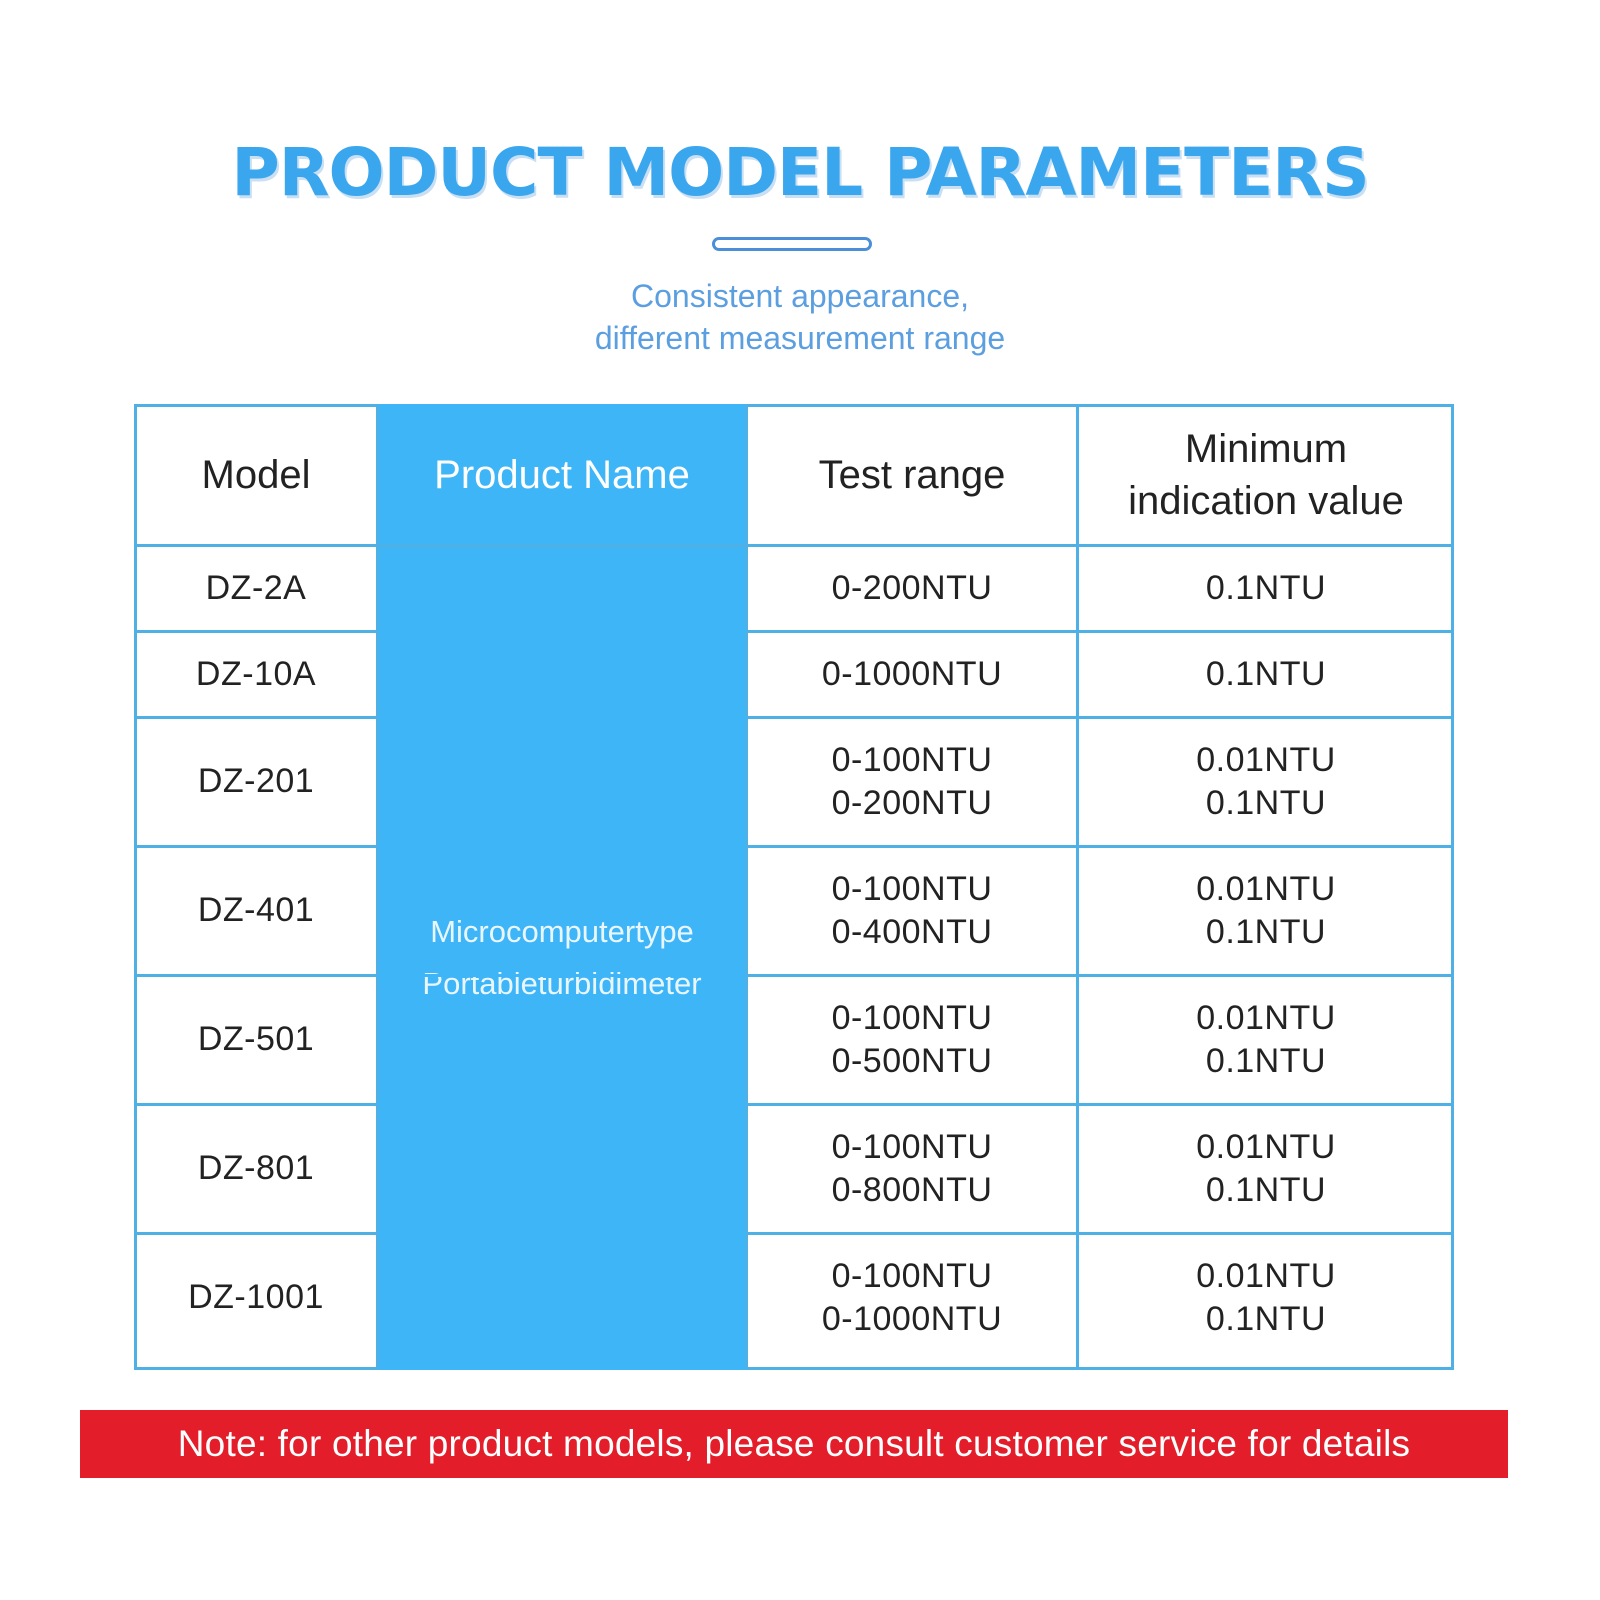 Image resolution: width=1600 pixels, height=1600 pixels. I want to click on header-minimum-line-2: indication value, so click(1266, 500).